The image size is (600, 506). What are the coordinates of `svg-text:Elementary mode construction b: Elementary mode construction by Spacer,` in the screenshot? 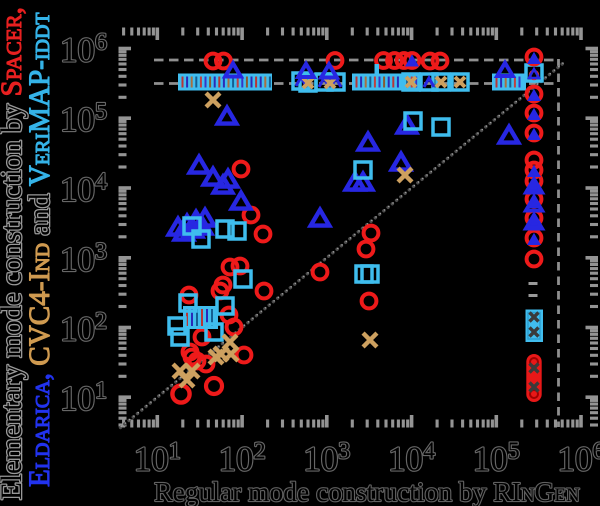 It's located at (14, 253).